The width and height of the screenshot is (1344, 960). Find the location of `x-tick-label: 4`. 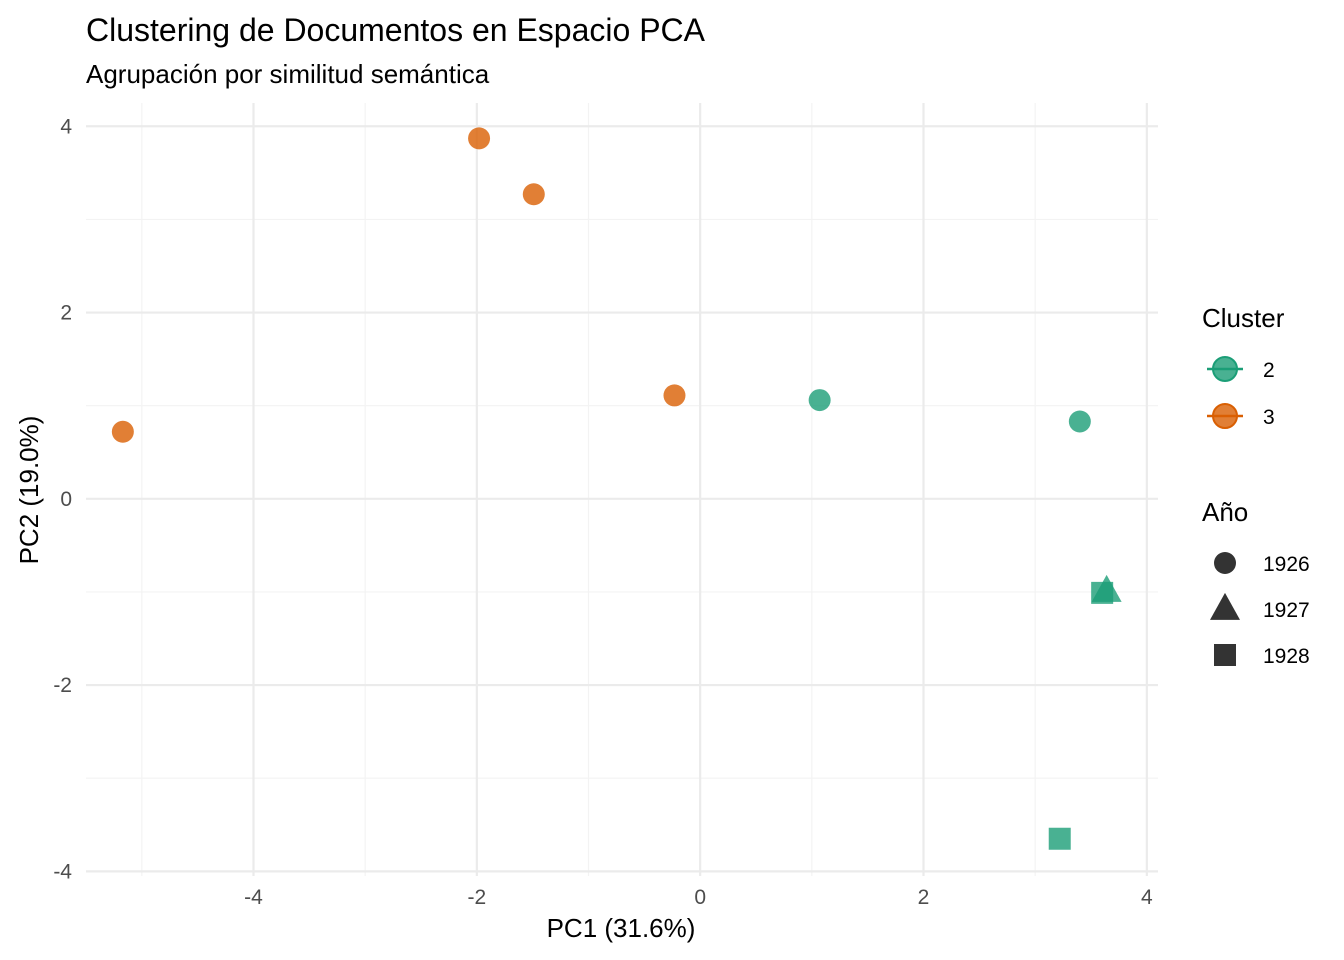

x-tick-label: 4 is located at coordinates (1147, 897).